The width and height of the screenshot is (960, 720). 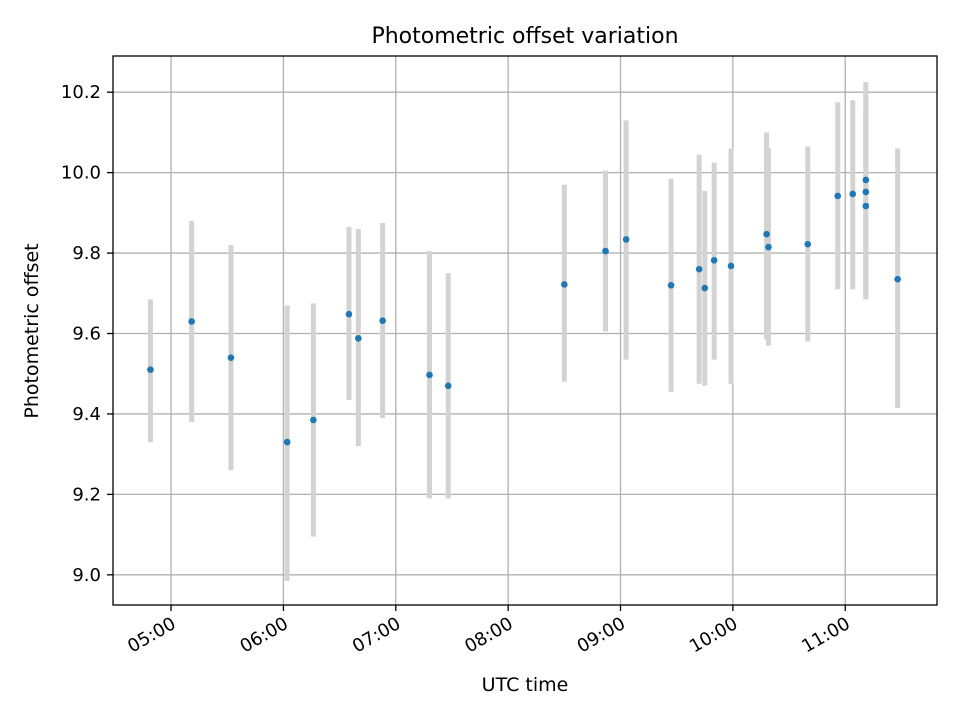 What do you see at coordinates (601, 635) in the screenshot?
I see `x-tick-label: 09:00` at bounding box center [601, 635].